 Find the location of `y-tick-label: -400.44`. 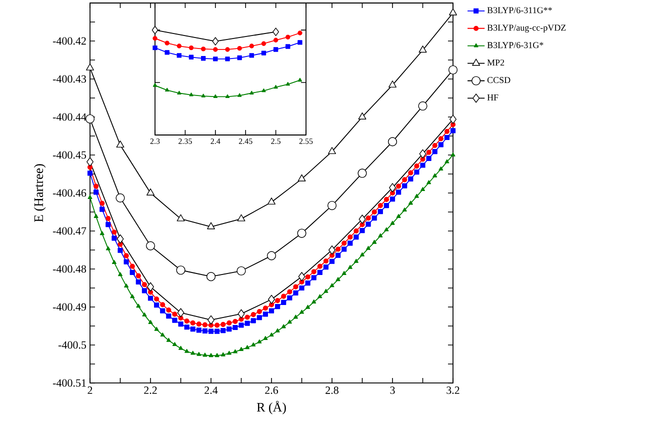

y-tick-label: -400.44 is located at coordinates (69, 117).